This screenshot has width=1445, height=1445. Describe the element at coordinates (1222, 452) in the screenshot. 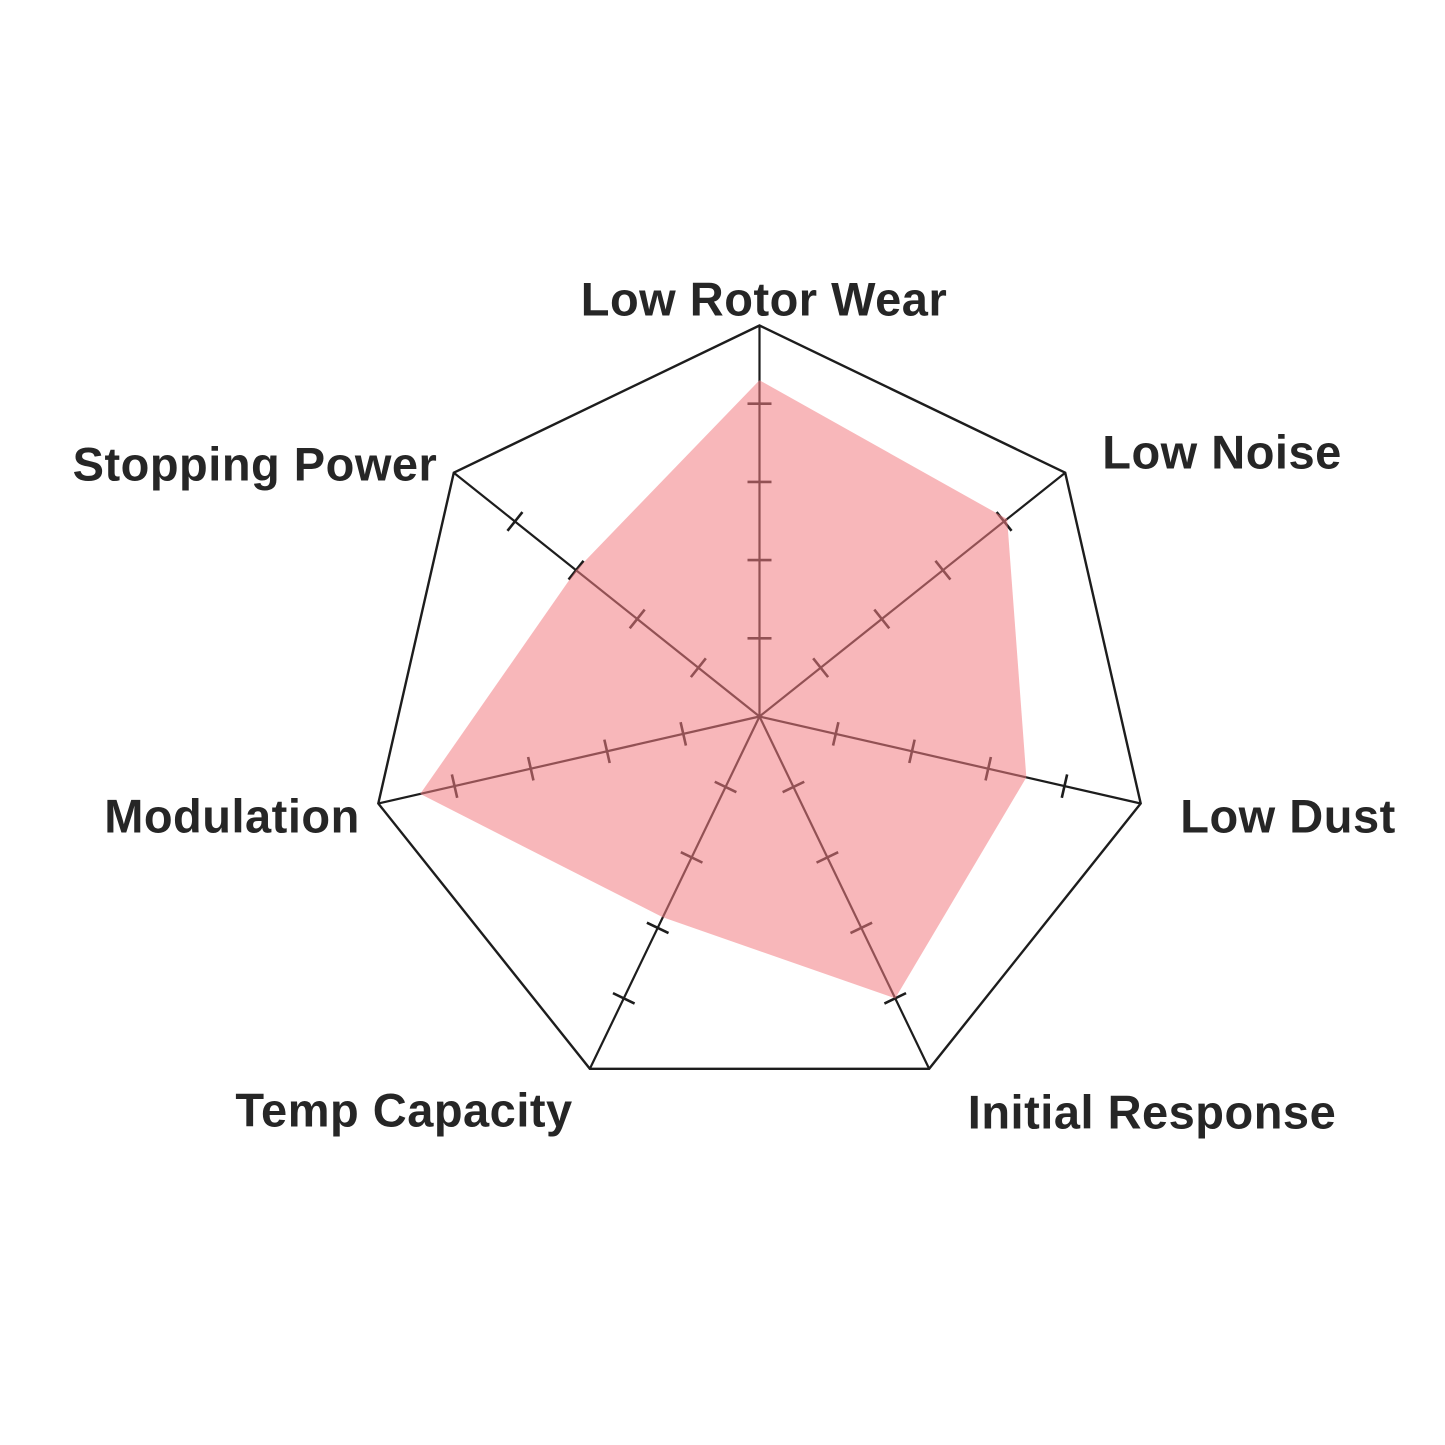

I see `axis-label-low-noise: Low Noise` at that location.